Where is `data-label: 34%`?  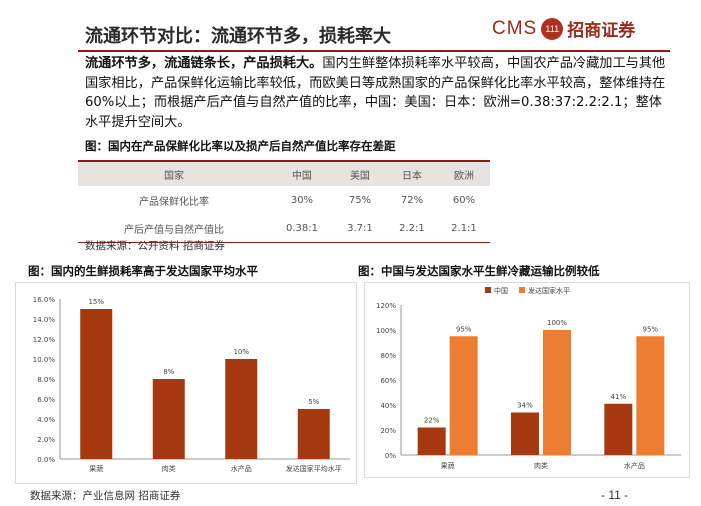 data-label: 34% is located at coordinates (525, 406).